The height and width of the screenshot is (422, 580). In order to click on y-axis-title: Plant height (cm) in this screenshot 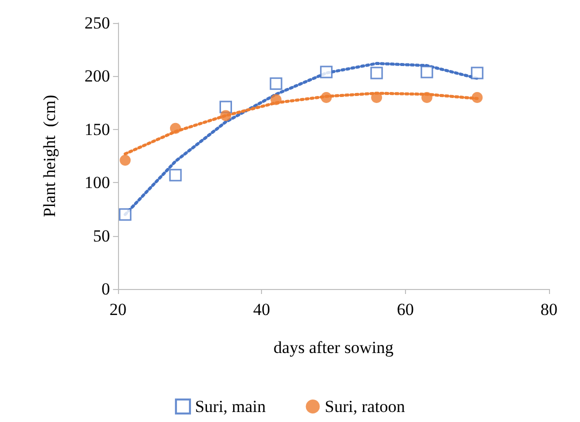, I will do `click(49, 156)`.